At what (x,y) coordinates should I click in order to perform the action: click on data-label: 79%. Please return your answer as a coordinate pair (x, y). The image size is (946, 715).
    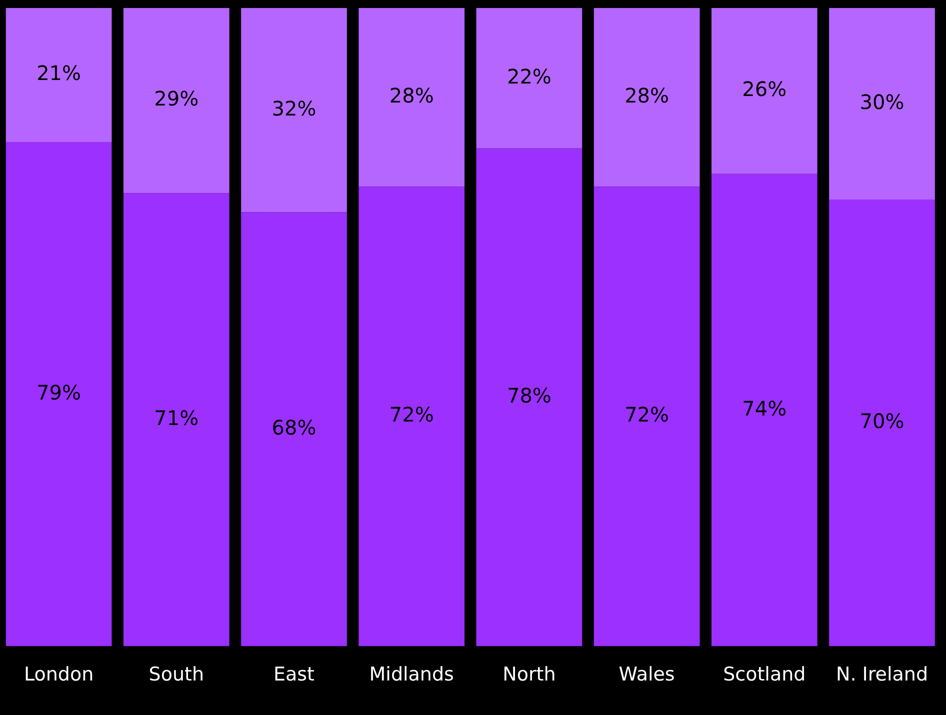
    Looking at the image, I should click on (59, 392).